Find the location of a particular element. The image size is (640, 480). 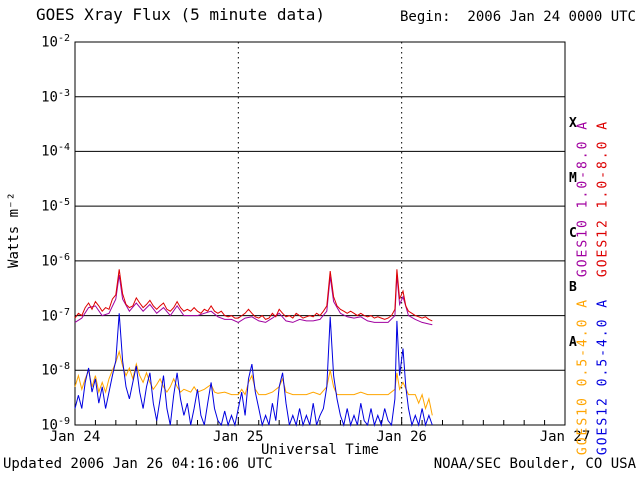

updated-timestamp: Updated 2006 Jan 26 04:16:06 UTC is located at coordinates (138, 464).